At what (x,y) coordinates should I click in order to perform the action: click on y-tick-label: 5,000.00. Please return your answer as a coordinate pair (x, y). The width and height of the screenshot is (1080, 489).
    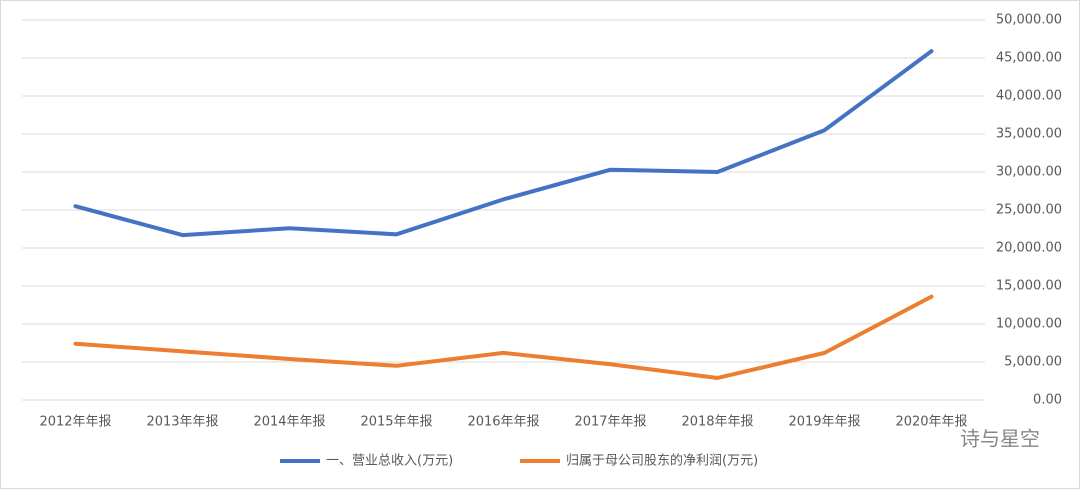
    Looking at the image, I should click on (1033, 362).